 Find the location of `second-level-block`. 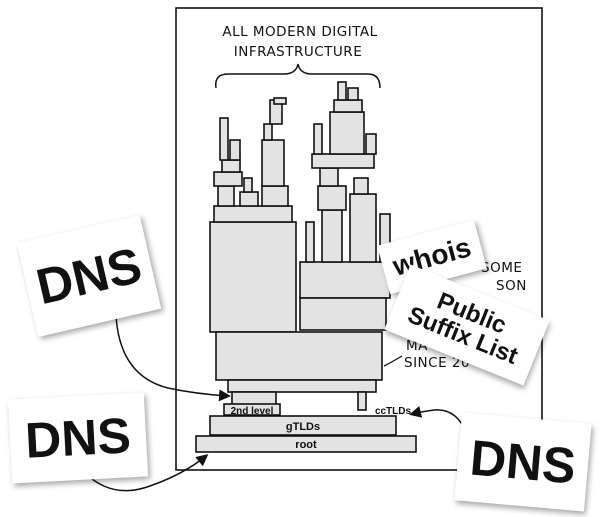

second-level-block is located at coordinates (252, 409).